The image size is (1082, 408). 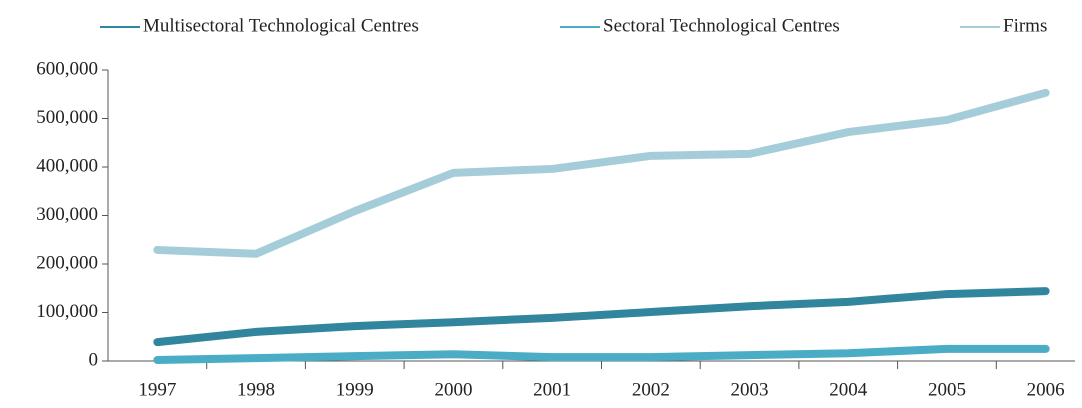 What do you see at coordinates (281, 25) in the screenshot?
I see `legend-label: Multisectoral Technological Centres` at bounding box center [281, 25].